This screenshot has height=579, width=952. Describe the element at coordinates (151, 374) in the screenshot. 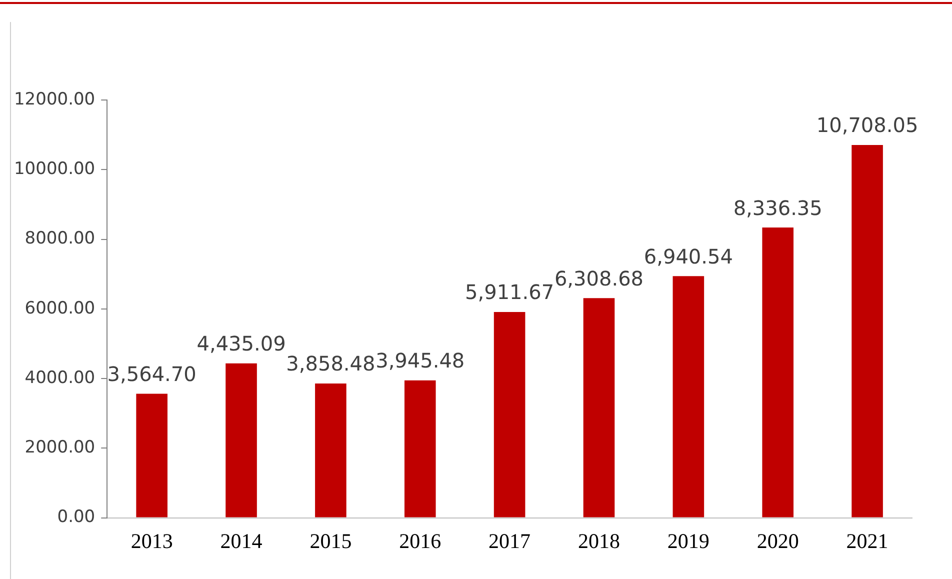

I see `data-label: 3,564.70` at that location.